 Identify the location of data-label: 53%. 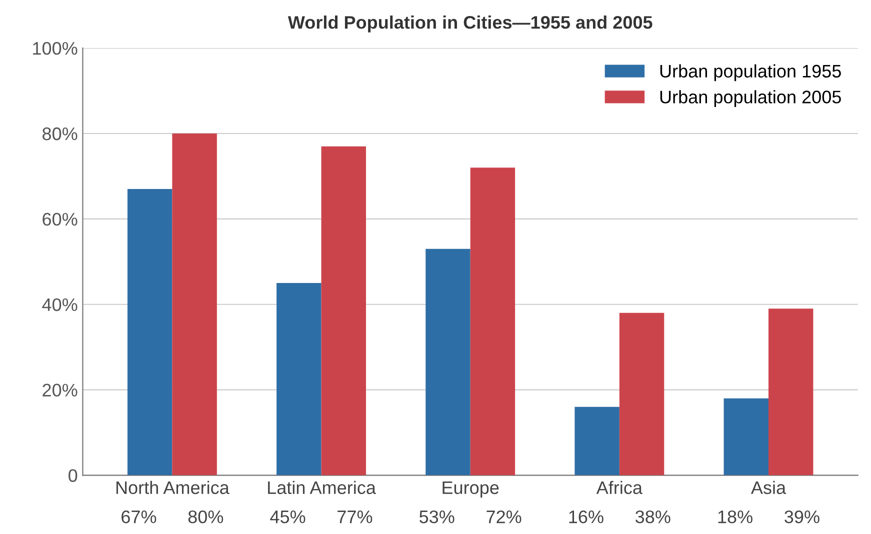
(437, 517).